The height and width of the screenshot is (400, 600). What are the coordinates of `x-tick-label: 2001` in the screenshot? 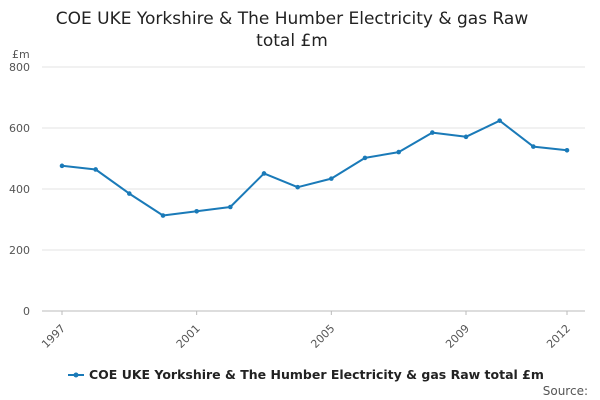 It's located at (188, 336).